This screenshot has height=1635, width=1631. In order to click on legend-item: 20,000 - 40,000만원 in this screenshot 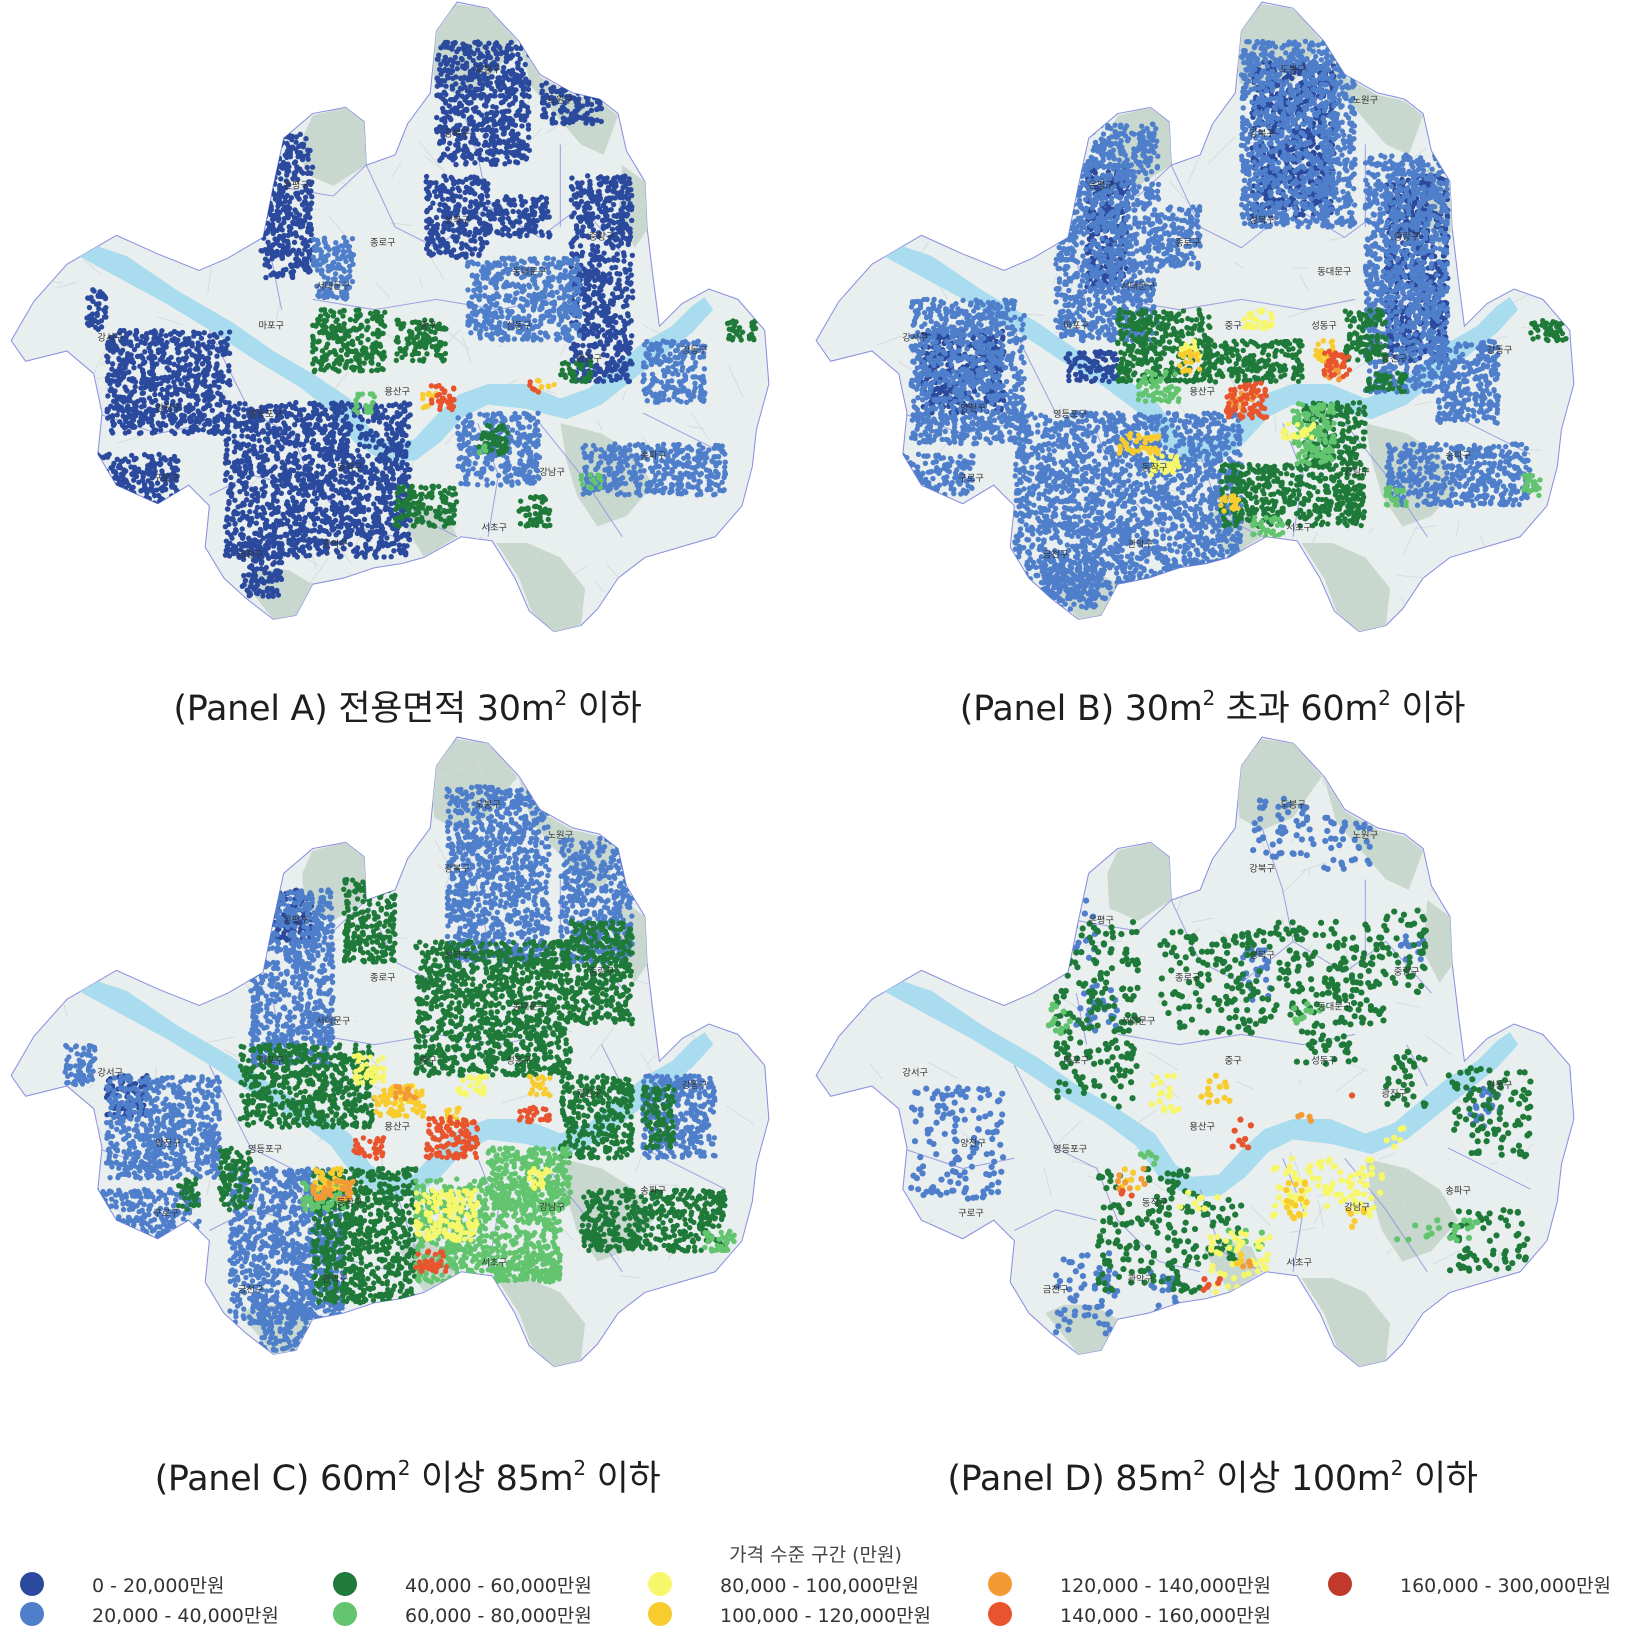, I will do `click(149, 1614)`.